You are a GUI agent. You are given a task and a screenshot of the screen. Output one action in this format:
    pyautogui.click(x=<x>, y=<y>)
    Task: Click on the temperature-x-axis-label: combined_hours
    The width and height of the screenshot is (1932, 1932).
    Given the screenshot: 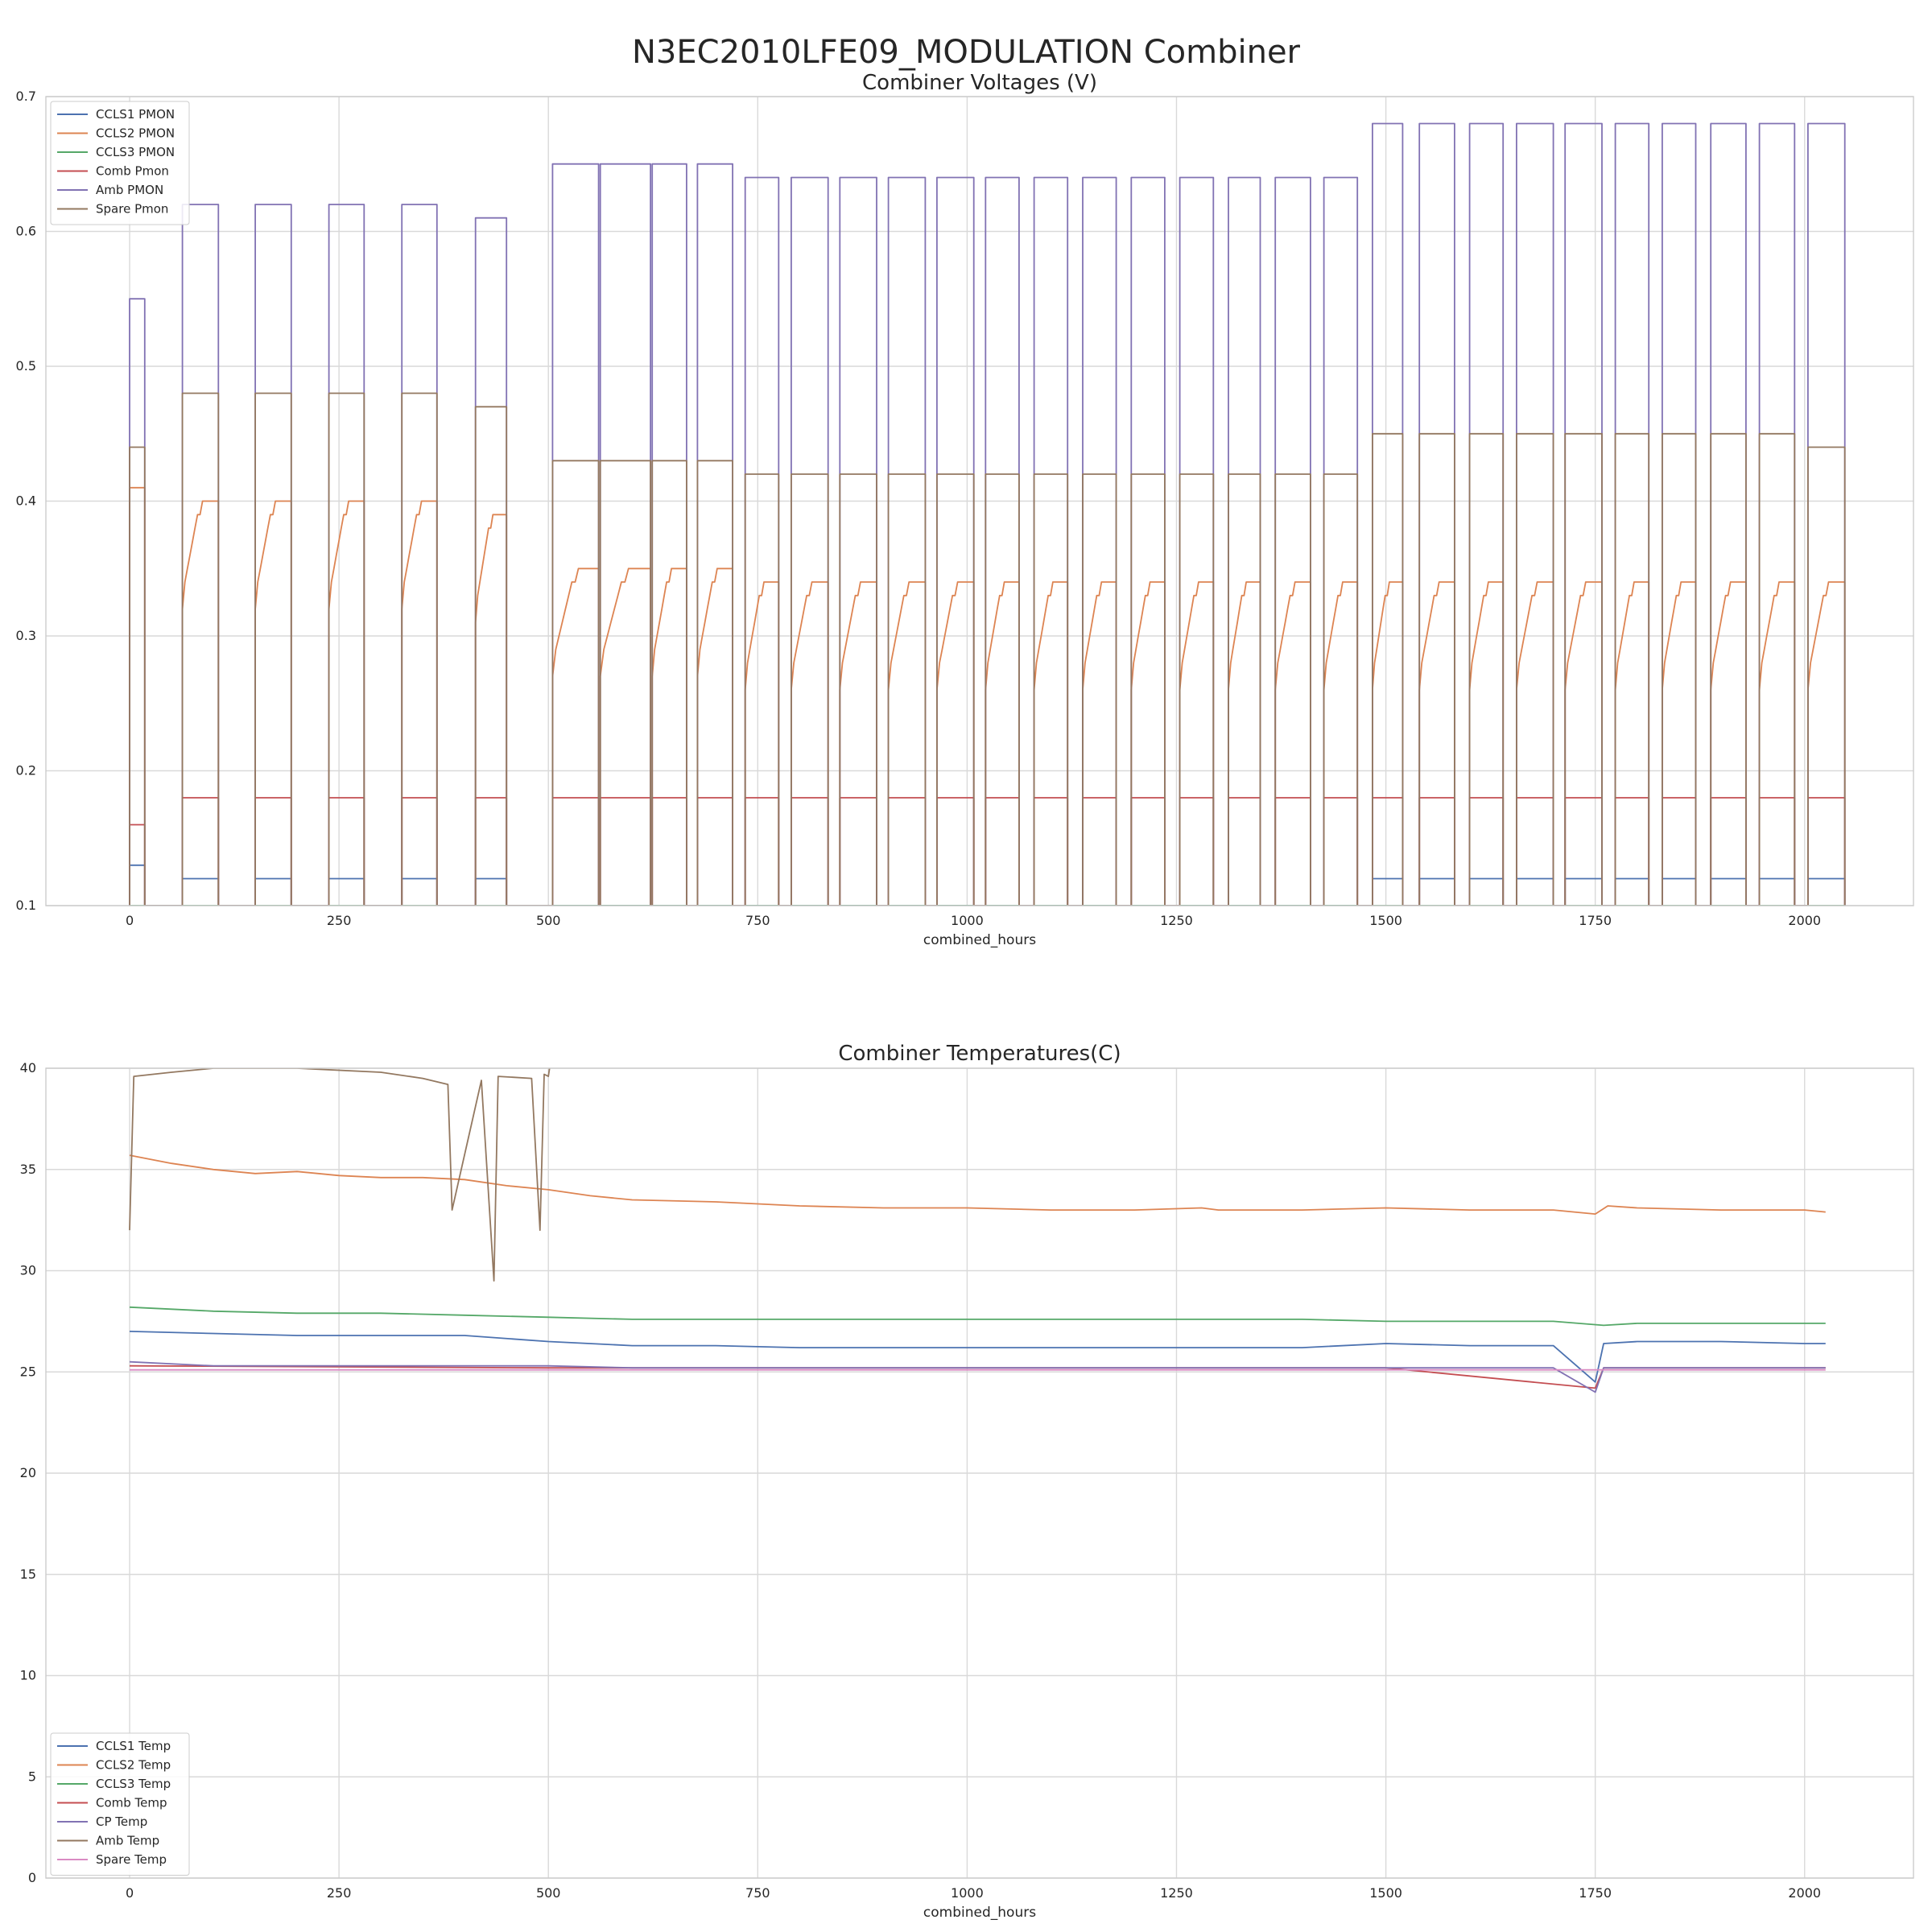 What is the action you would take?
    pyautogui.click(x=979, y=1913)
    